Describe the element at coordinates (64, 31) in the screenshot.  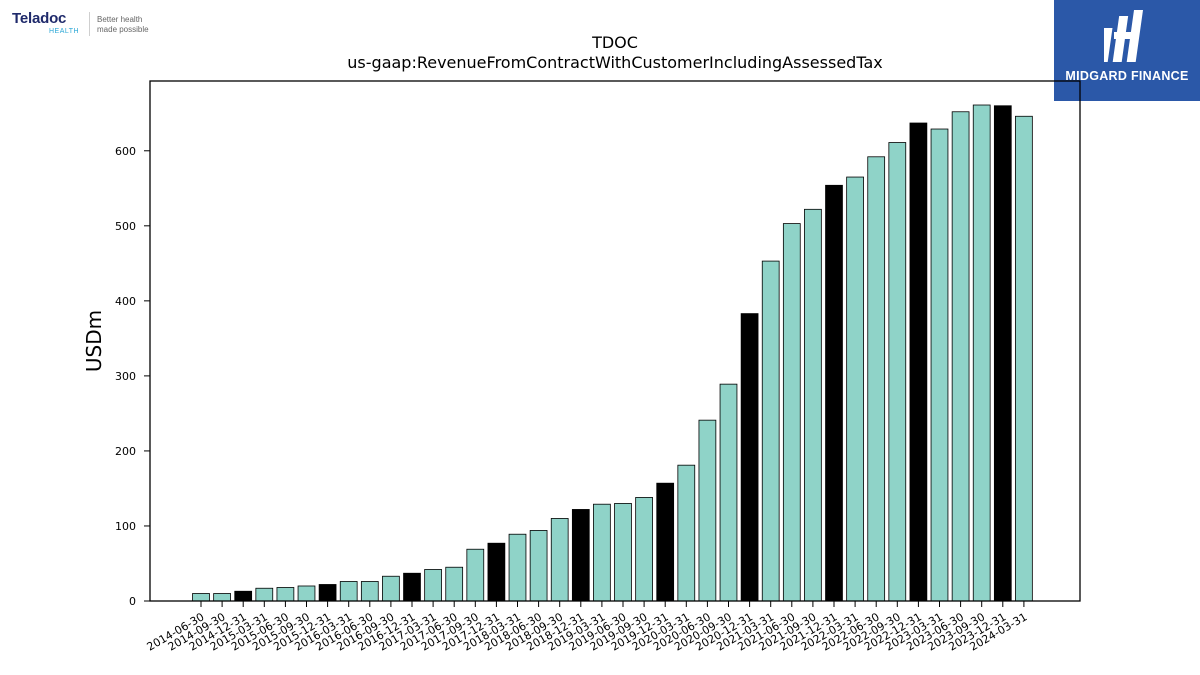
I see `brand-sub: HEALTH` at that location.